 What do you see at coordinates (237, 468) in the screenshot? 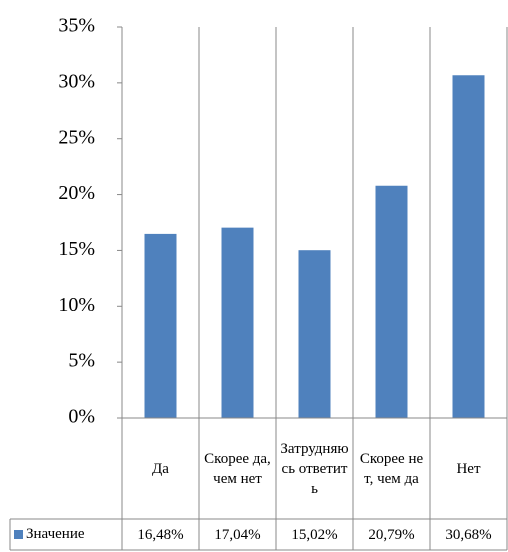
I see `x-tick-label: Скорее да, чем нет` at bounding box center [237, 468].